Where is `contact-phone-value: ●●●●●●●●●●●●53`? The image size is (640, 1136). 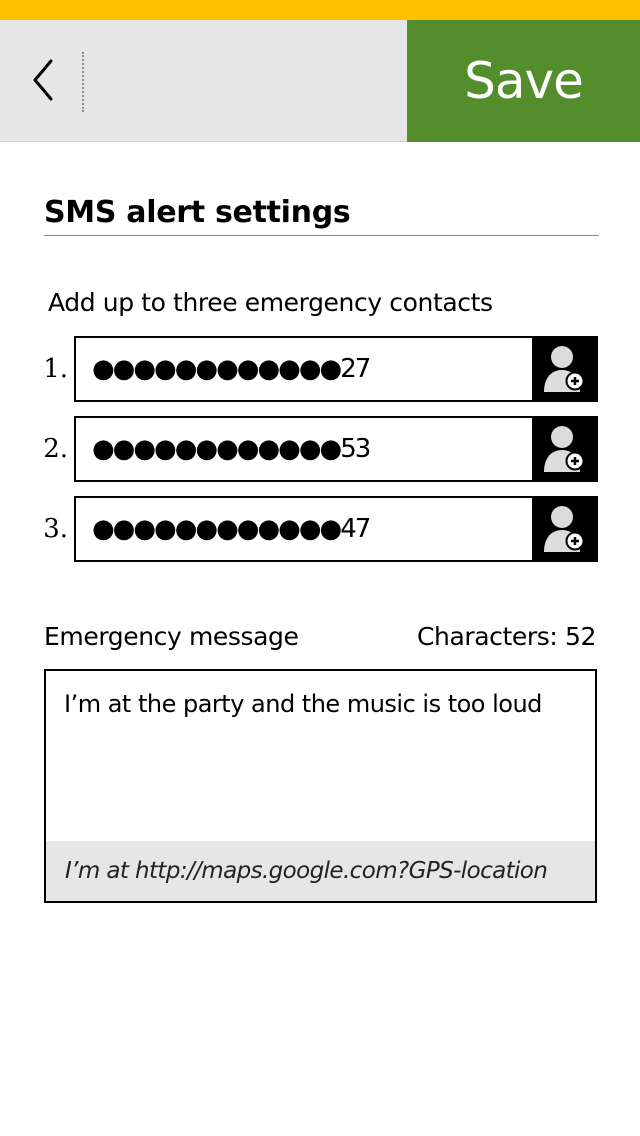
contact-phone-value: ●●●●●●●●●●●●53 is located at coordinates (231, 449).